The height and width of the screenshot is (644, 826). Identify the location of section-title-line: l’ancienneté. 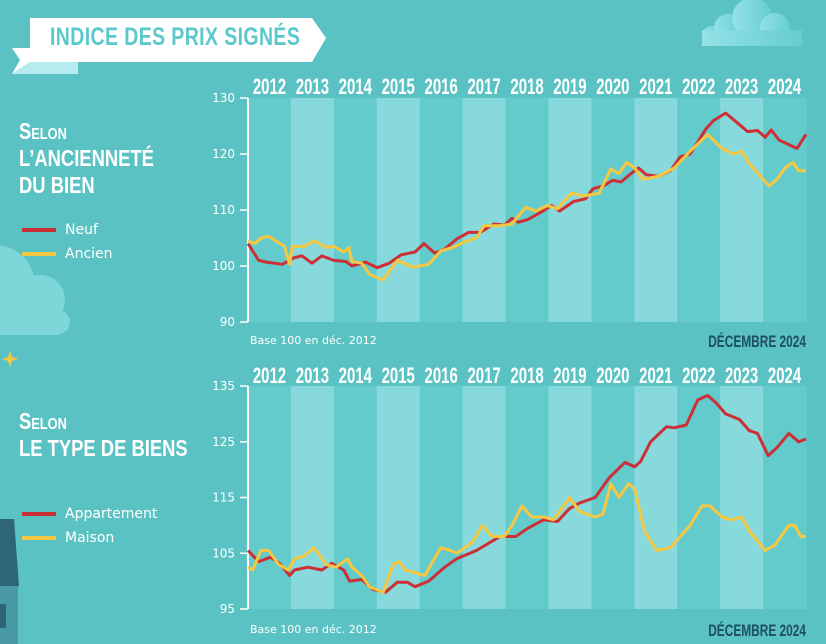
(86, 158).